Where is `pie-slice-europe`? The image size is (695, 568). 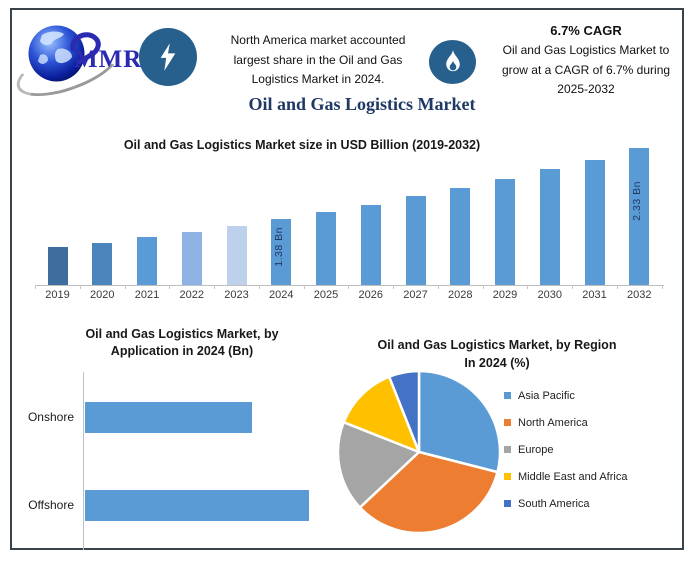
pie-slice-europe is located at coordinates (378, 464).